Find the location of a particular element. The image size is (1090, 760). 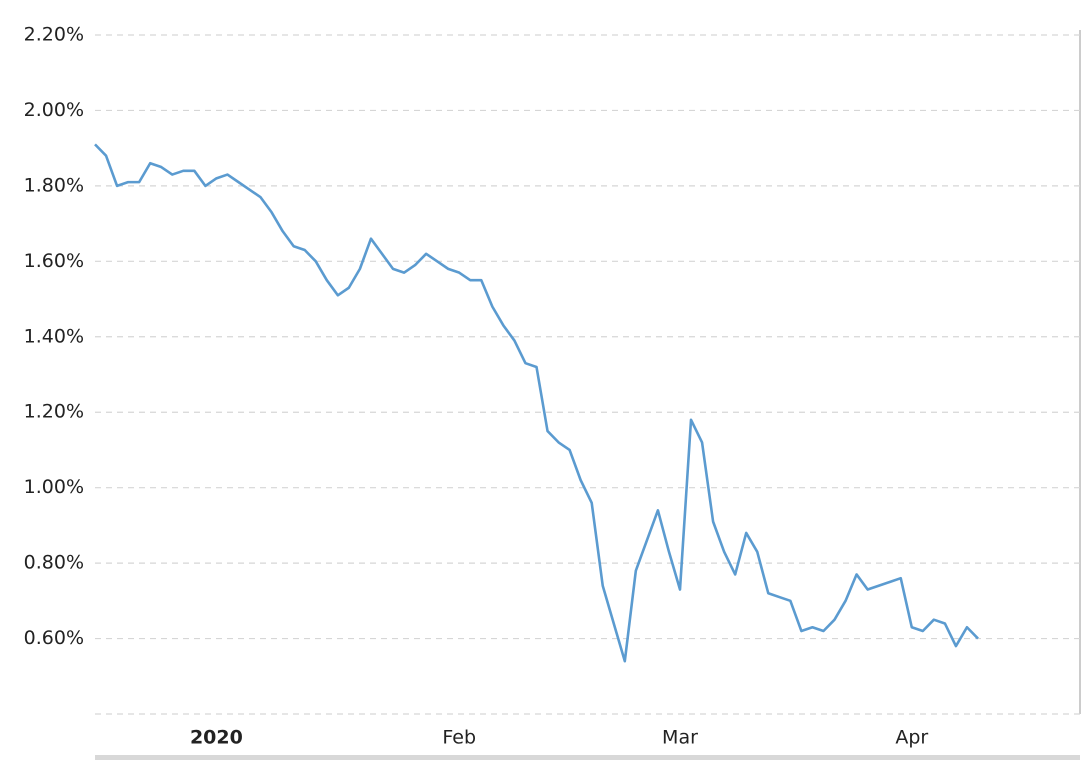

x-tick-label: Feb is located at coordinates (459, 738).